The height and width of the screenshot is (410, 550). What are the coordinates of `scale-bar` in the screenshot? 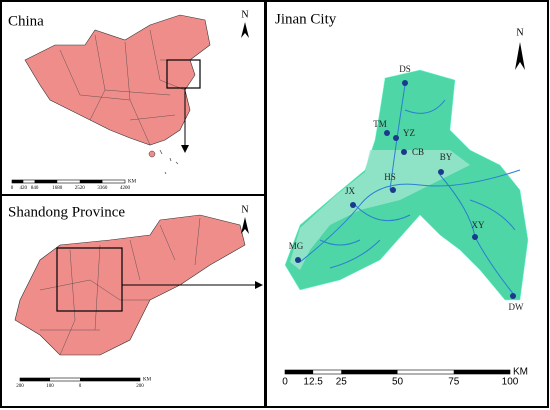 It's located at (68, 181).